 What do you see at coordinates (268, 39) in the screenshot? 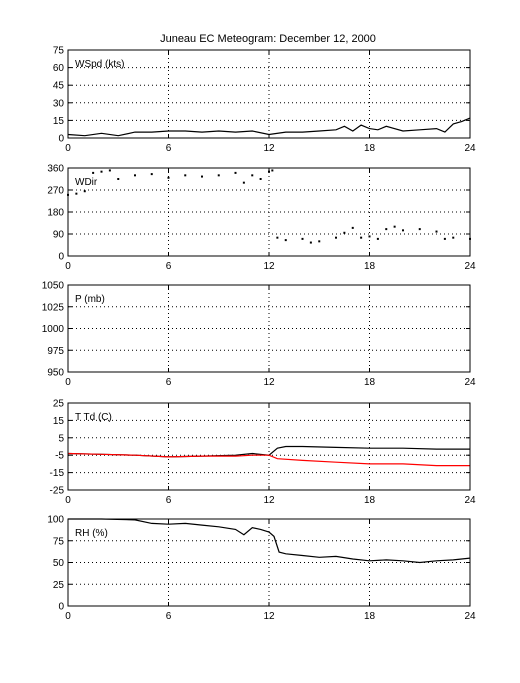
I see `figure-title: Juneau EC Meteogram: December 12, 2000` at bounding box center [268, 39].